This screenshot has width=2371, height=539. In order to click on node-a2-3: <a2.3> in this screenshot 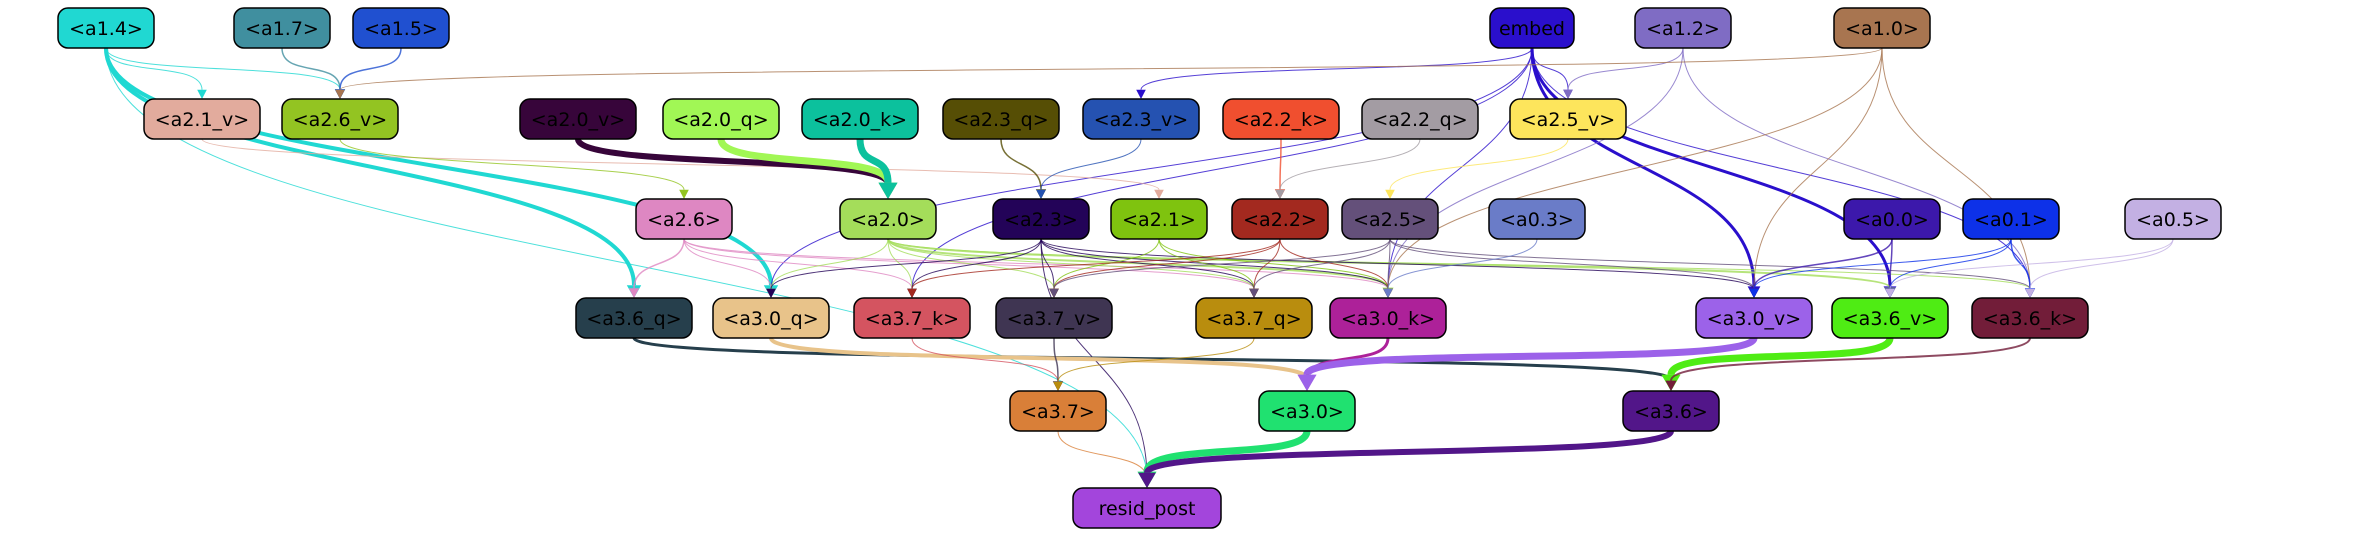, I will do `click(1041, 219)`.